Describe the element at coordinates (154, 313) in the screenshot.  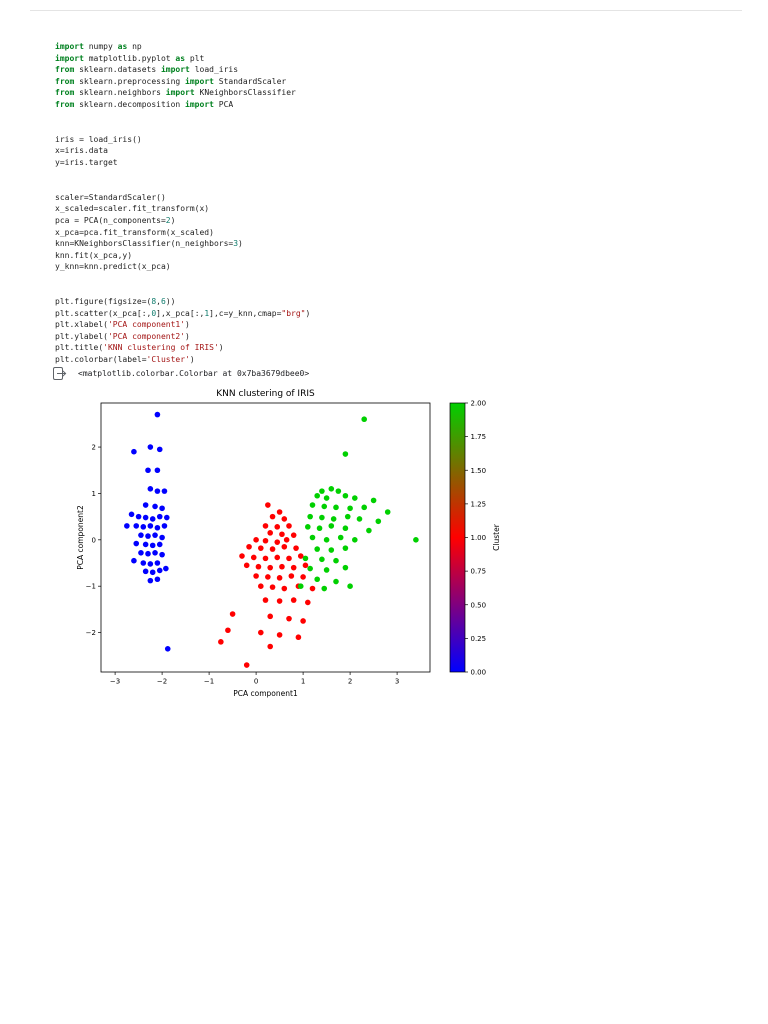
I see `code-token-number: 0` at that location.